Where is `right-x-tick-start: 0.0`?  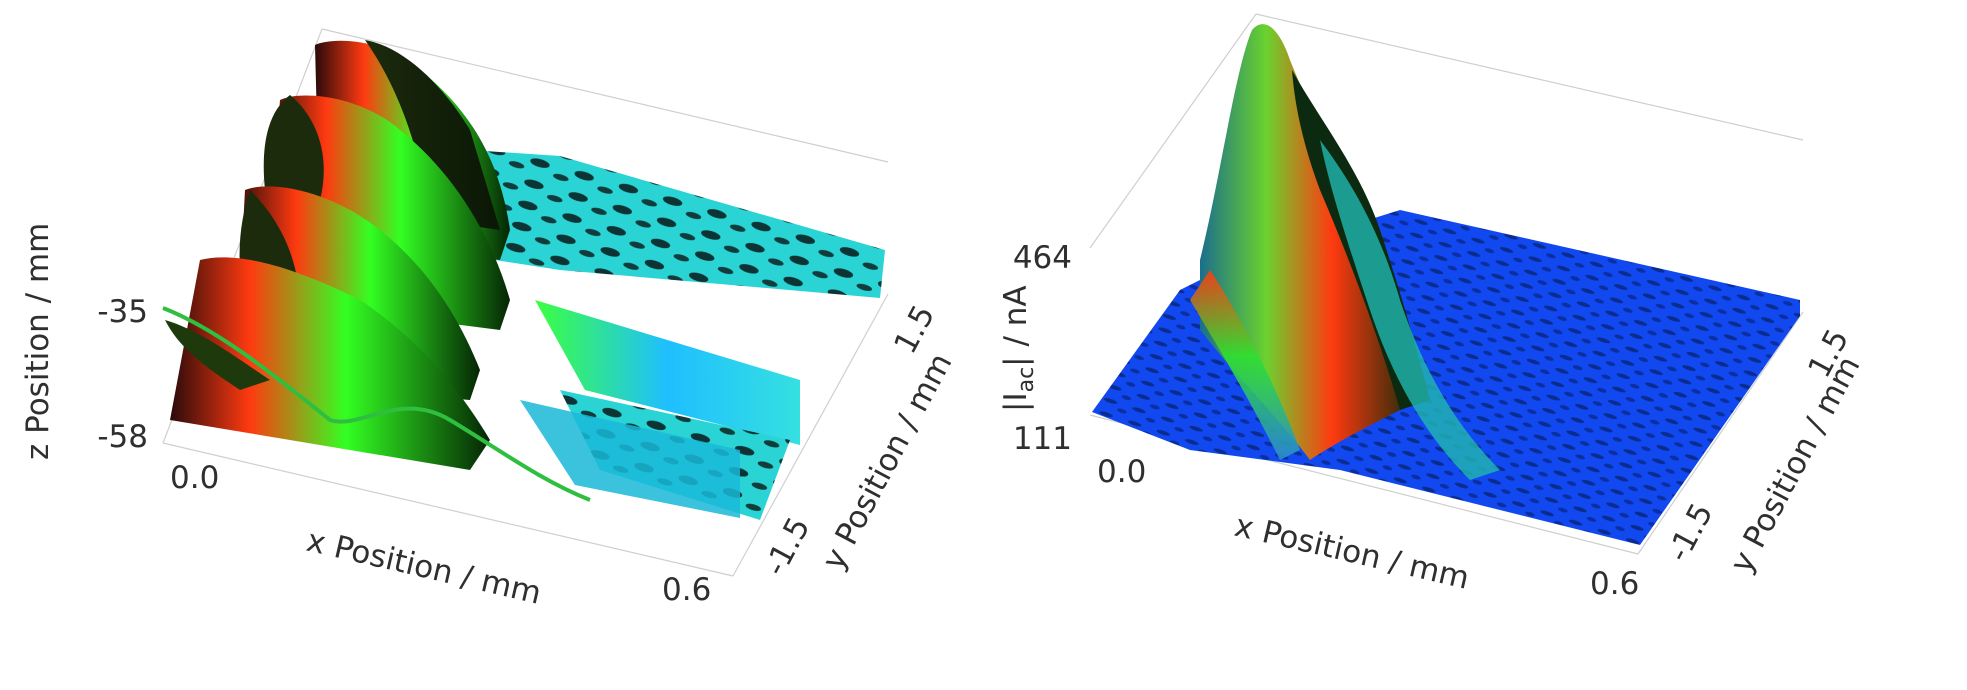 right-x-tick-start: 0.0 is located at coordinates (1121, 472).